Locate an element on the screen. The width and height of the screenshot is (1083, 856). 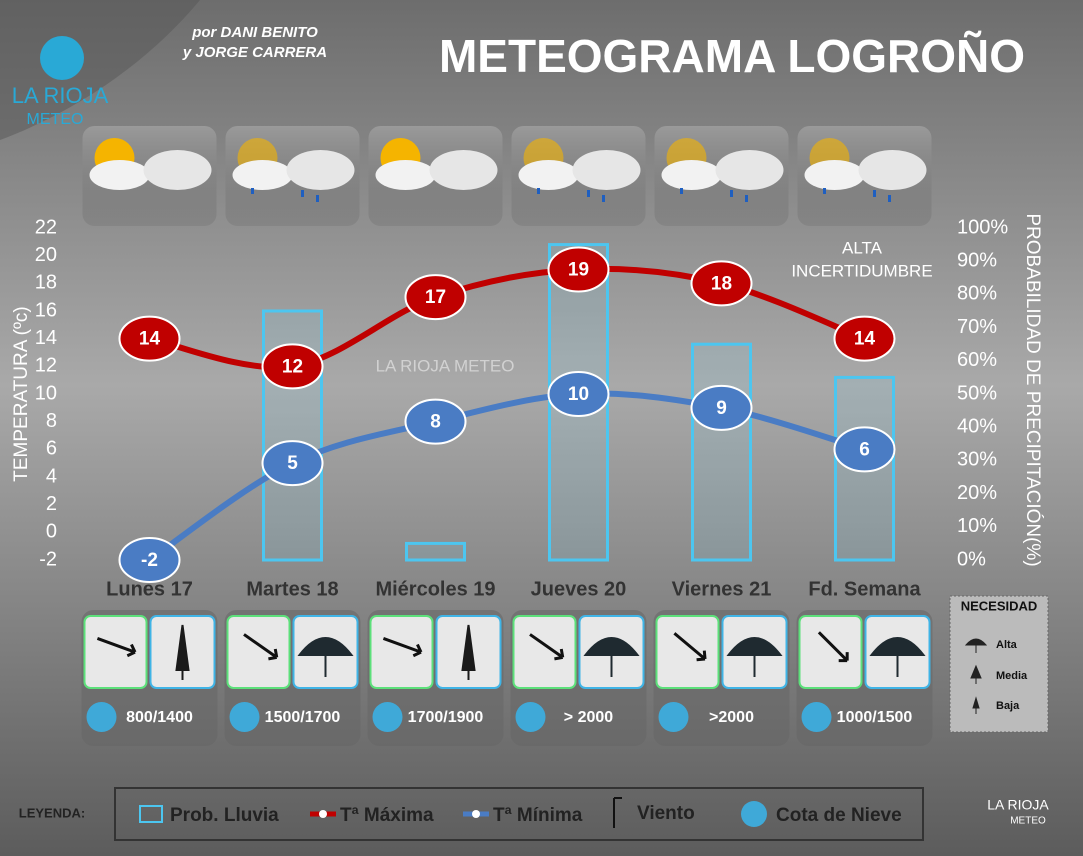
y-tick-label: 16 is located at coordinates (46, 310).